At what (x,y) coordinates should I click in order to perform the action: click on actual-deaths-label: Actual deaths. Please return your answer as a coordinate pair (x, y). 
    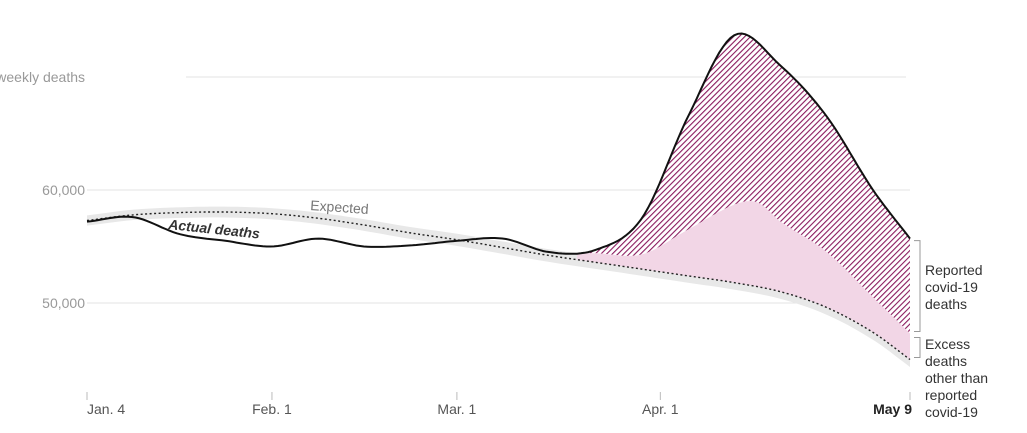
    Looking at the image, I should click on (214, 229).